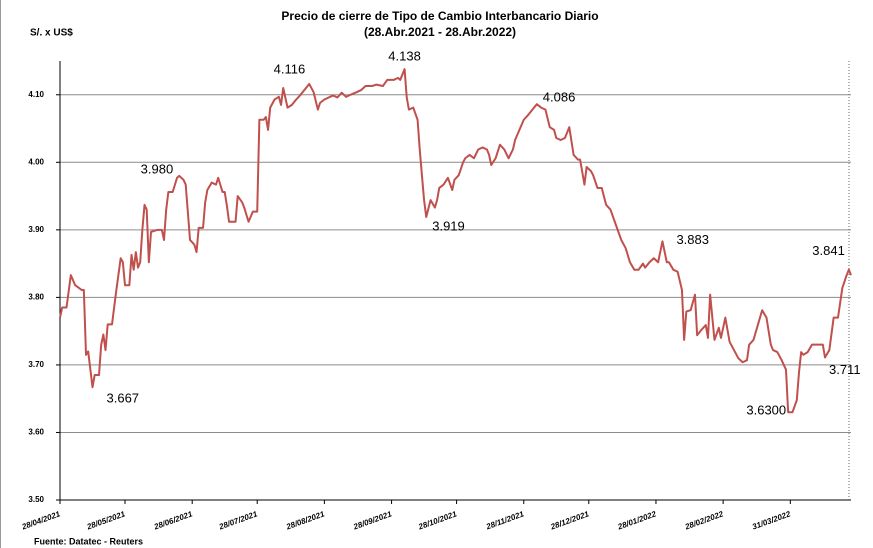 The height and width of the screenshot is (548, 873). What do you see at coordinates (372, 520) in the screenshot?
I see `x-tick-label: 28/09/2021` at bounding box center [372, 520].